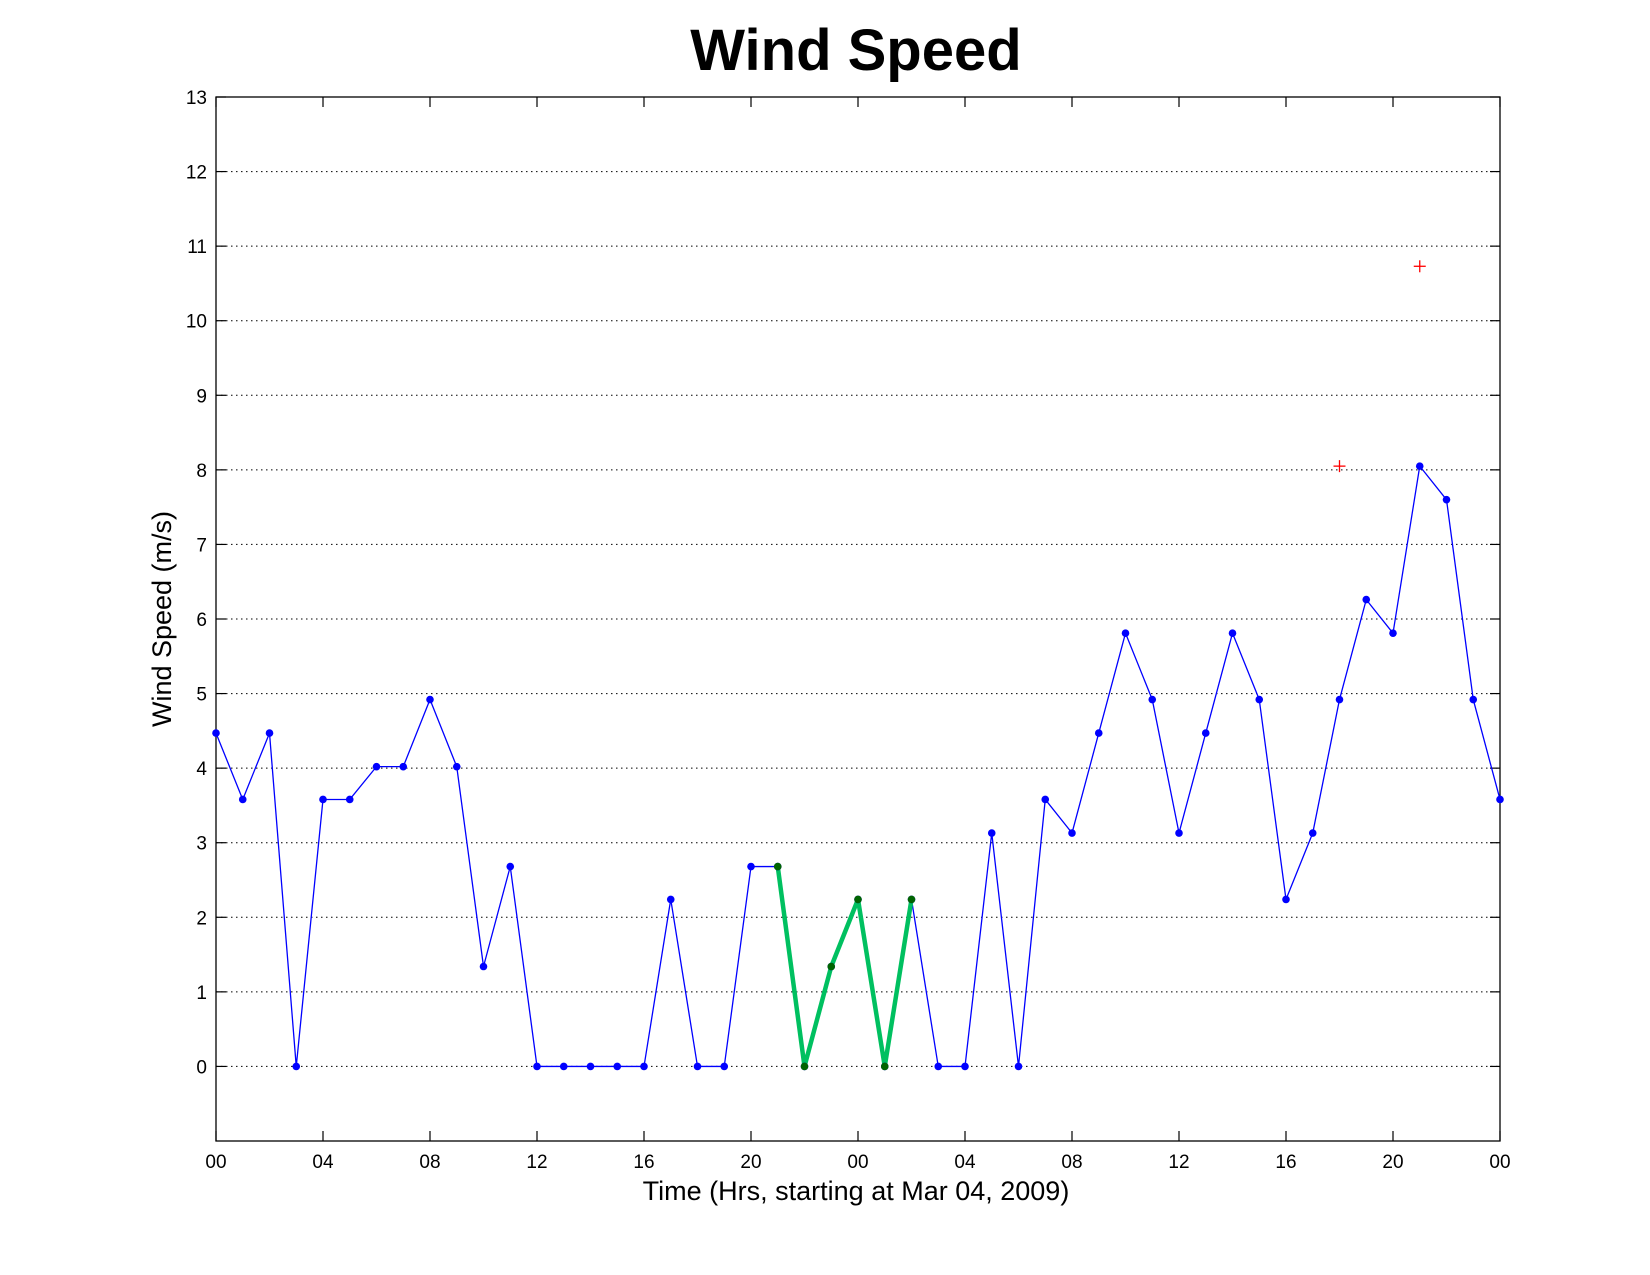 This screenshot has height=1275, width=1650. What do you see at coordinates (856, 1191) in the screenshot?
I see `x-axis-label: Time (Hrs, starting at Mar 04, 2009)` at bounding box center [856, 1191].